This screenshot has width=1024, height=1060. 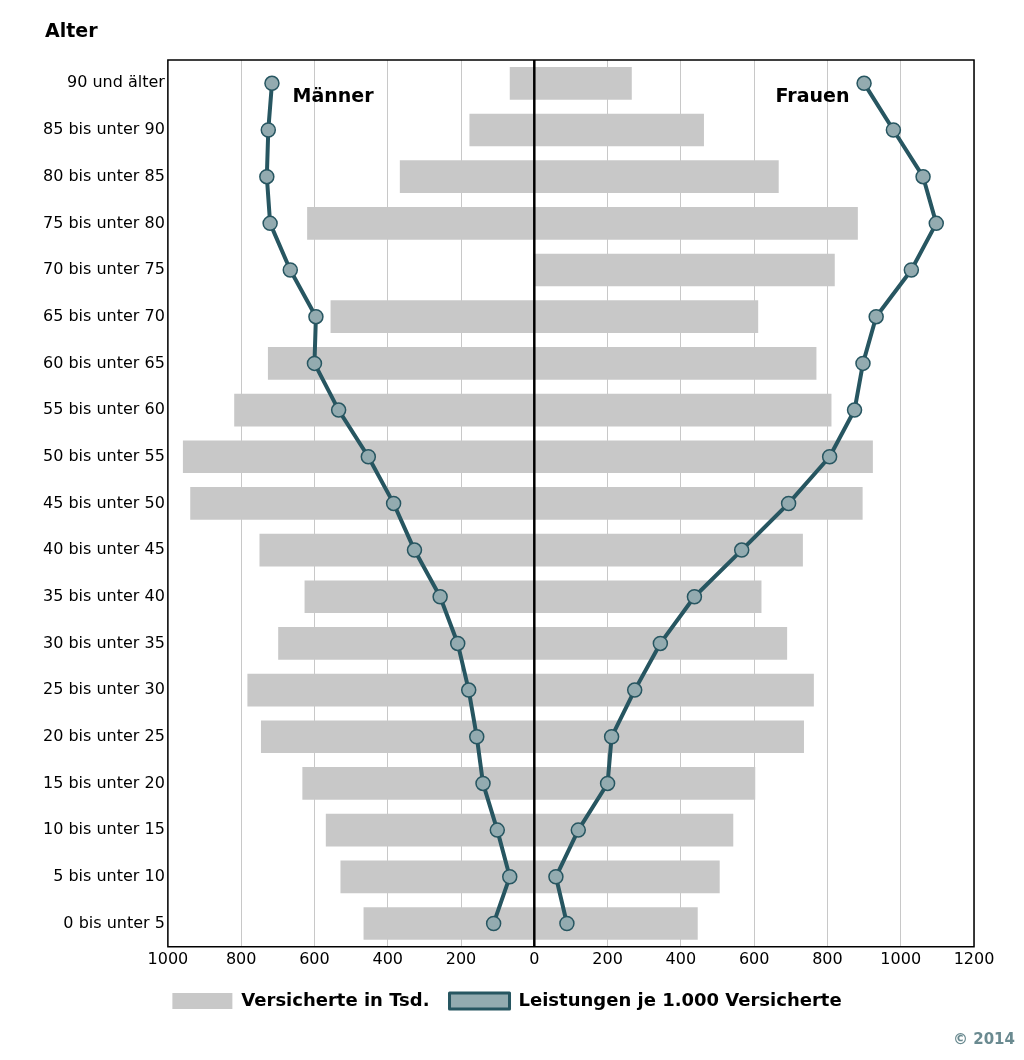 I want to click on x-tick-label: 1200, so click(x=974, y=958).